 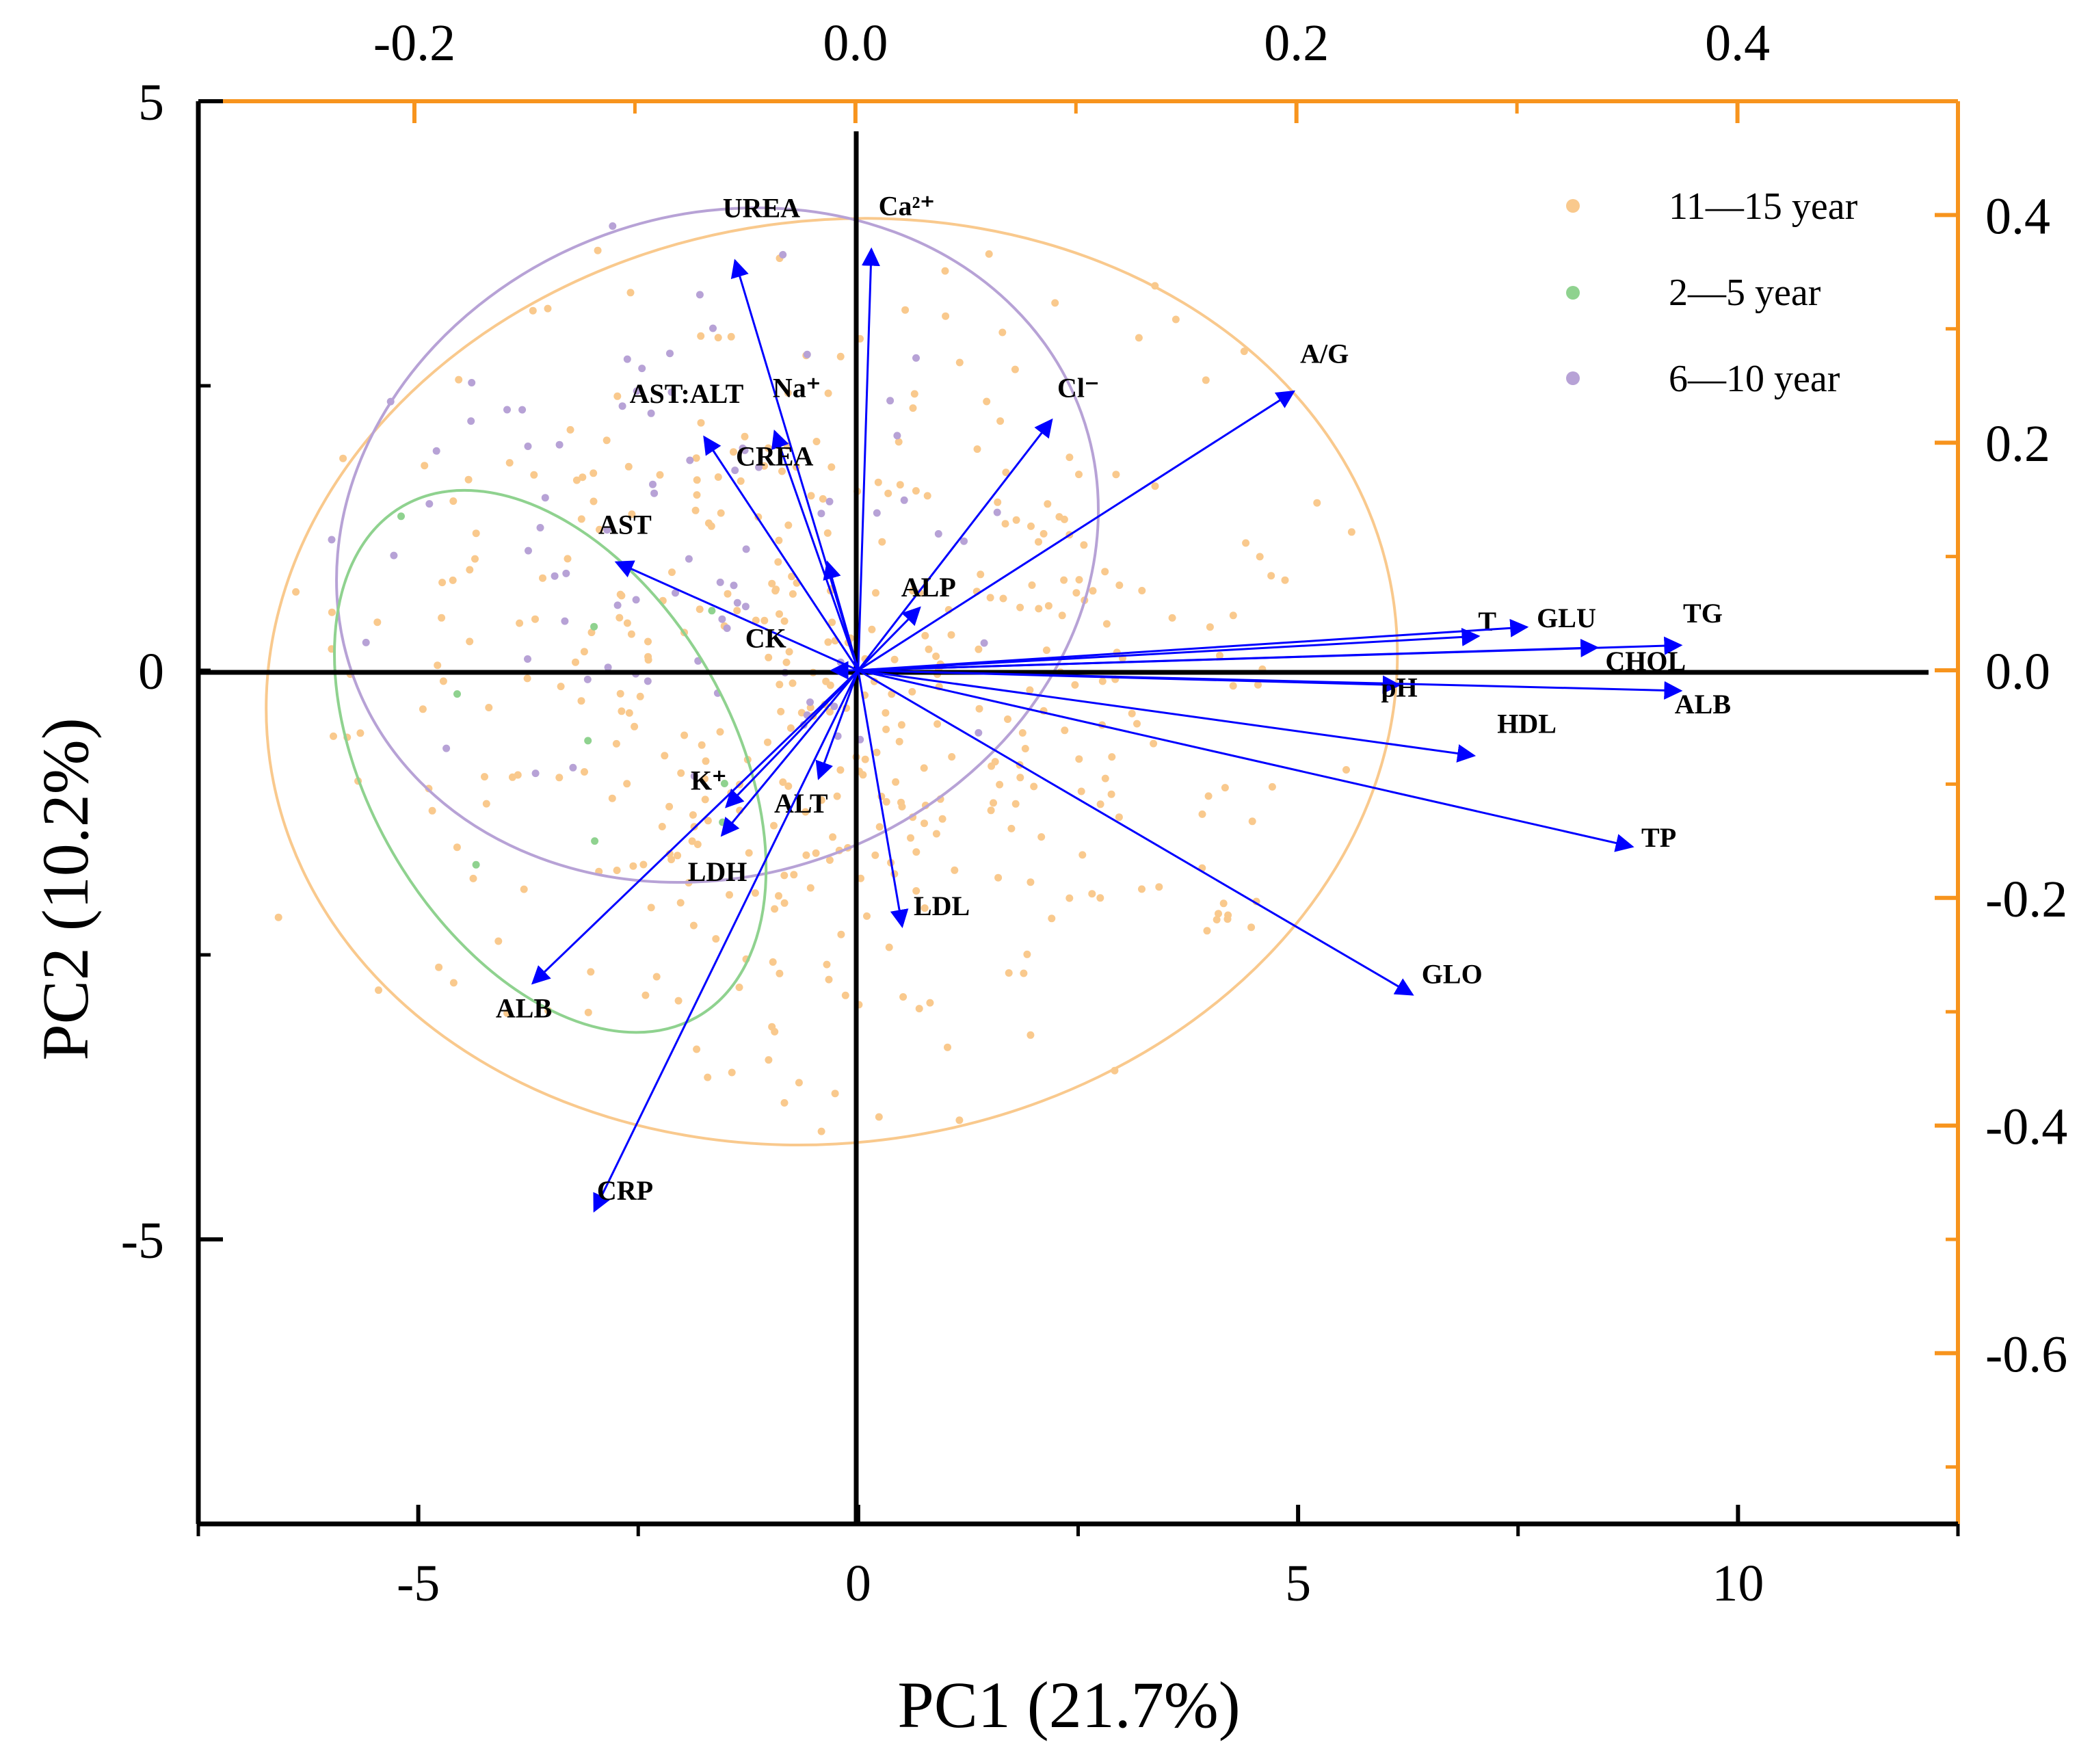 What do you see at coordinates (2017, 671) in the screenshot?
I see `right-tick-label: 0.0` at bounding box center [2017, 671].